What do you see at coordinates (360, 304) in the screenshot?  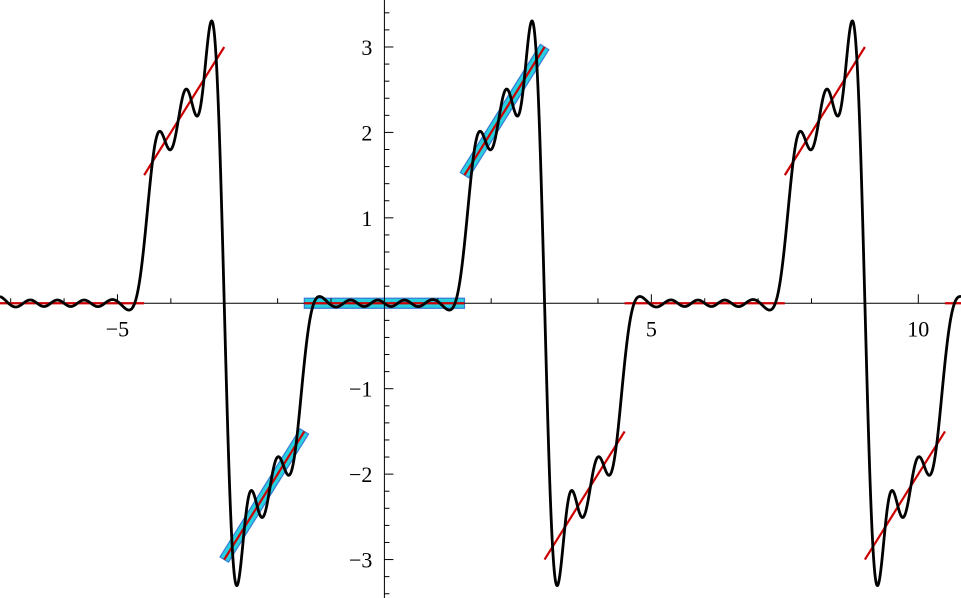 I see `y-tick-labels: −3 −2 −1 1 2 3` at bounding box center [360, 304].